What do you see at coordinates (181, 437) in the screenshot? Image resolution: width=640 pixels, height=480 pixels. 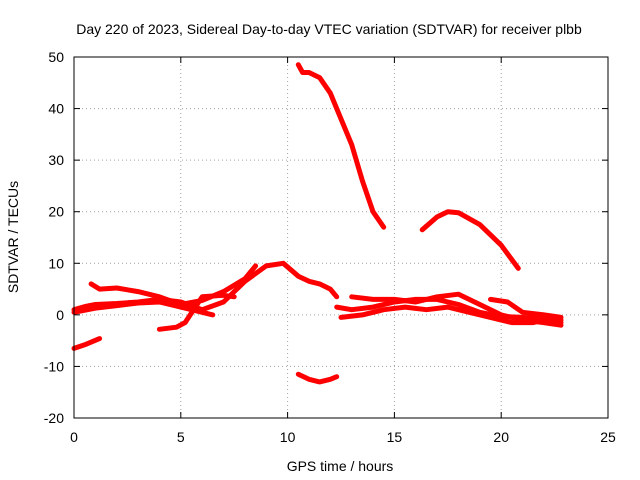 I see `x-tick-label: 5` at bounding box center [181, 437].